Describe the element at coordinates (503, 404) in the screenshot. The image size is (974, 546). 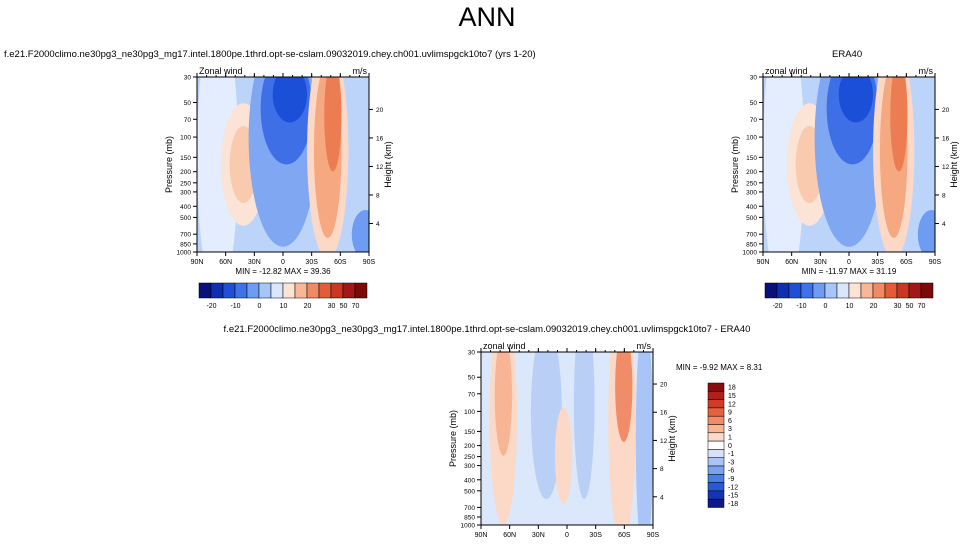
I see `diff-nh-positive-core` at that location.